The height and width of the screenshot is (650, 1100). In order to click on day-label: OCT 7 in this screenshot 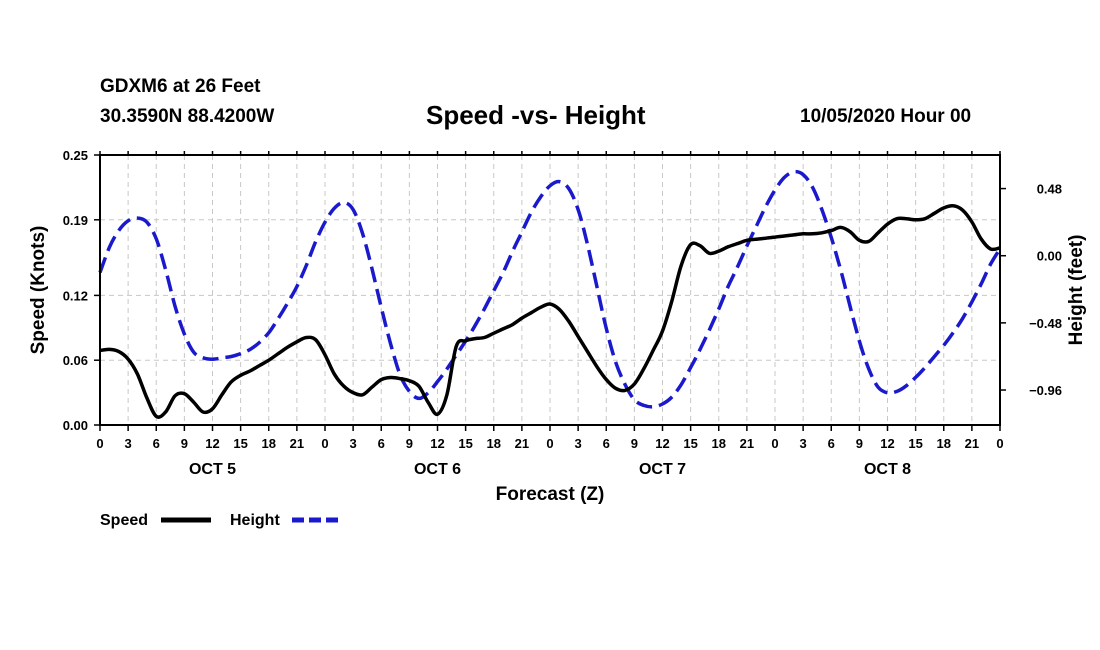, I will do `click(662, 469)`.